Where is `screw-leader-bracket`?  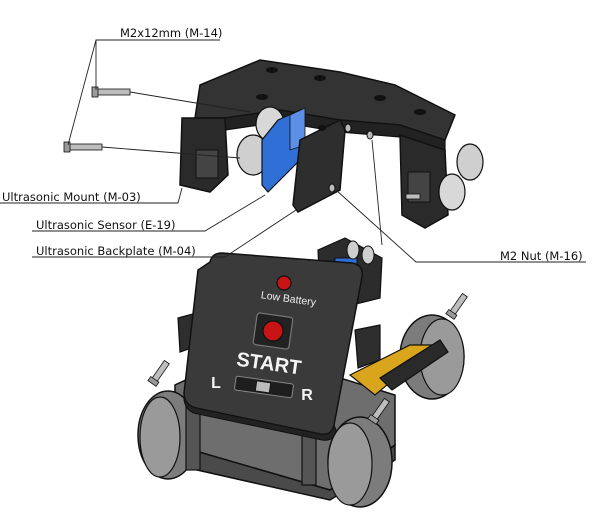
screw-leader-bracket is located at coordinates (143, 92).